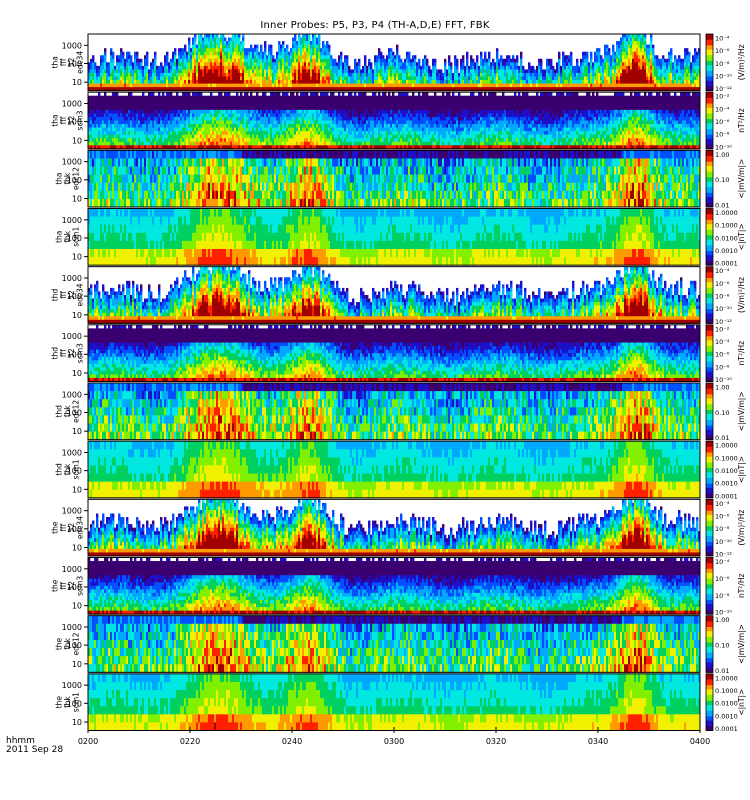  What do you see at coordinates (74, 63) in the screenshot?
I see `y-tick-label: 100` at bounding box center [74, 63].